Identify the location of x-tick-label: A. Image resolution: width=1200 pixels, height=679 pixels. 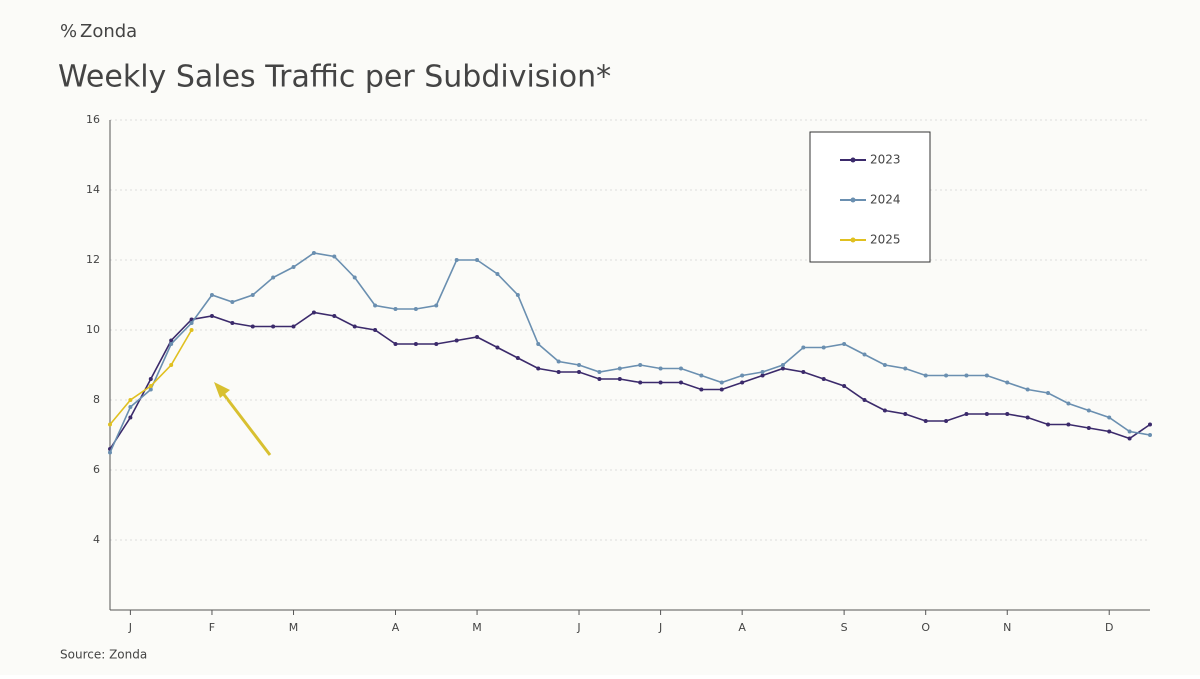
(742, 627).